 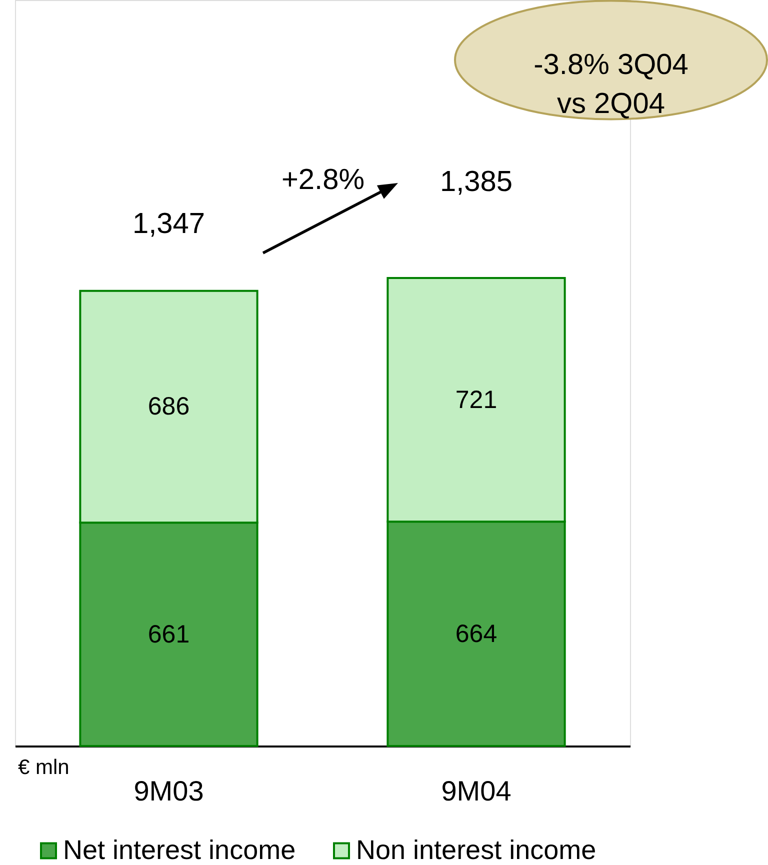 What do you see at coordinates (169, 406) in the screenshot?
I see `data-label: 686` at bounding box center [169, 406].